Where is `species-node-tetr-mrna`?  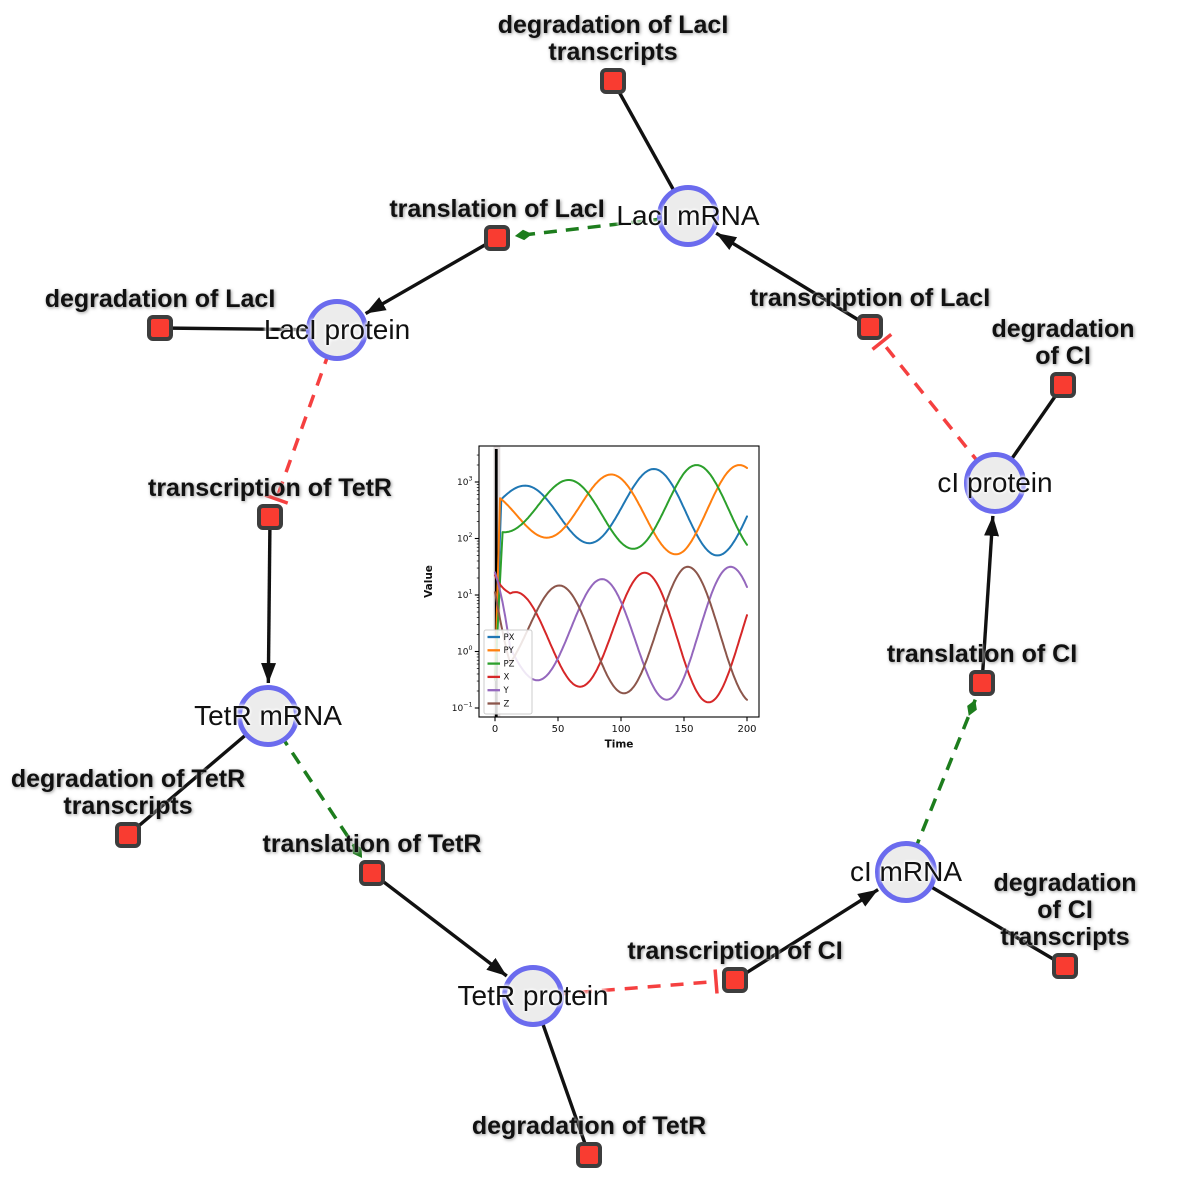
species-node-tetr-mrna is located at coordinates (268, 716).